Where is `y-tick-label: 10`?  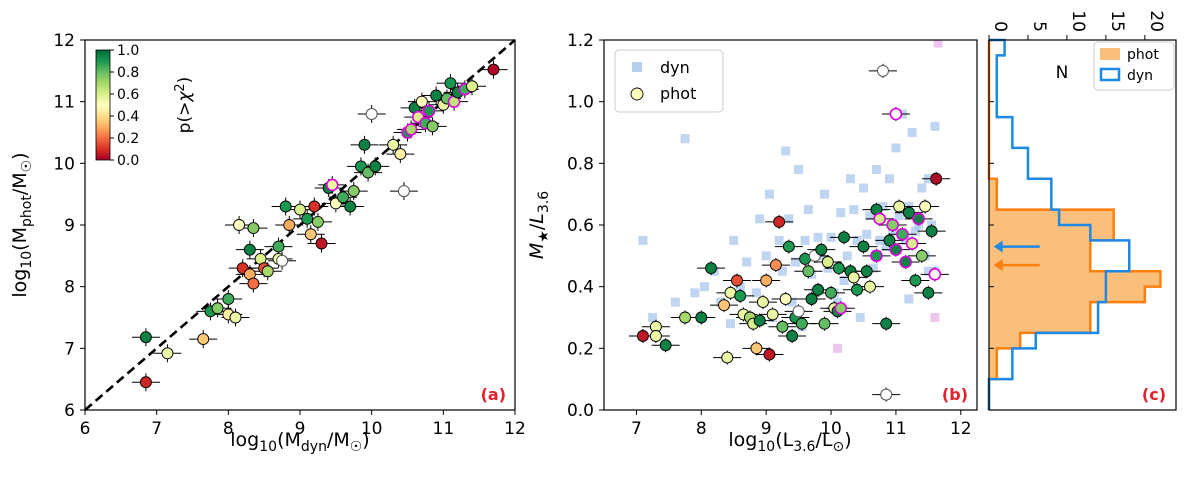
y-tick-label: 10 is located at coordinates (64, 164).